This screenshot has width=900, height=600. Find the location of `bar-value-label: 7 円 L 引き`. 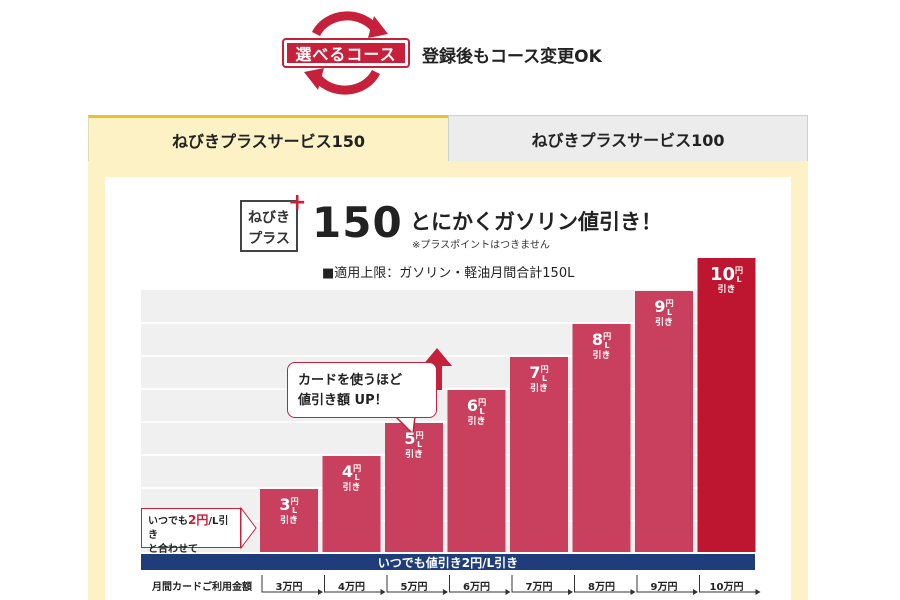

bar-value-label: 7 円 L 引き is located at coordinates (539, 379).